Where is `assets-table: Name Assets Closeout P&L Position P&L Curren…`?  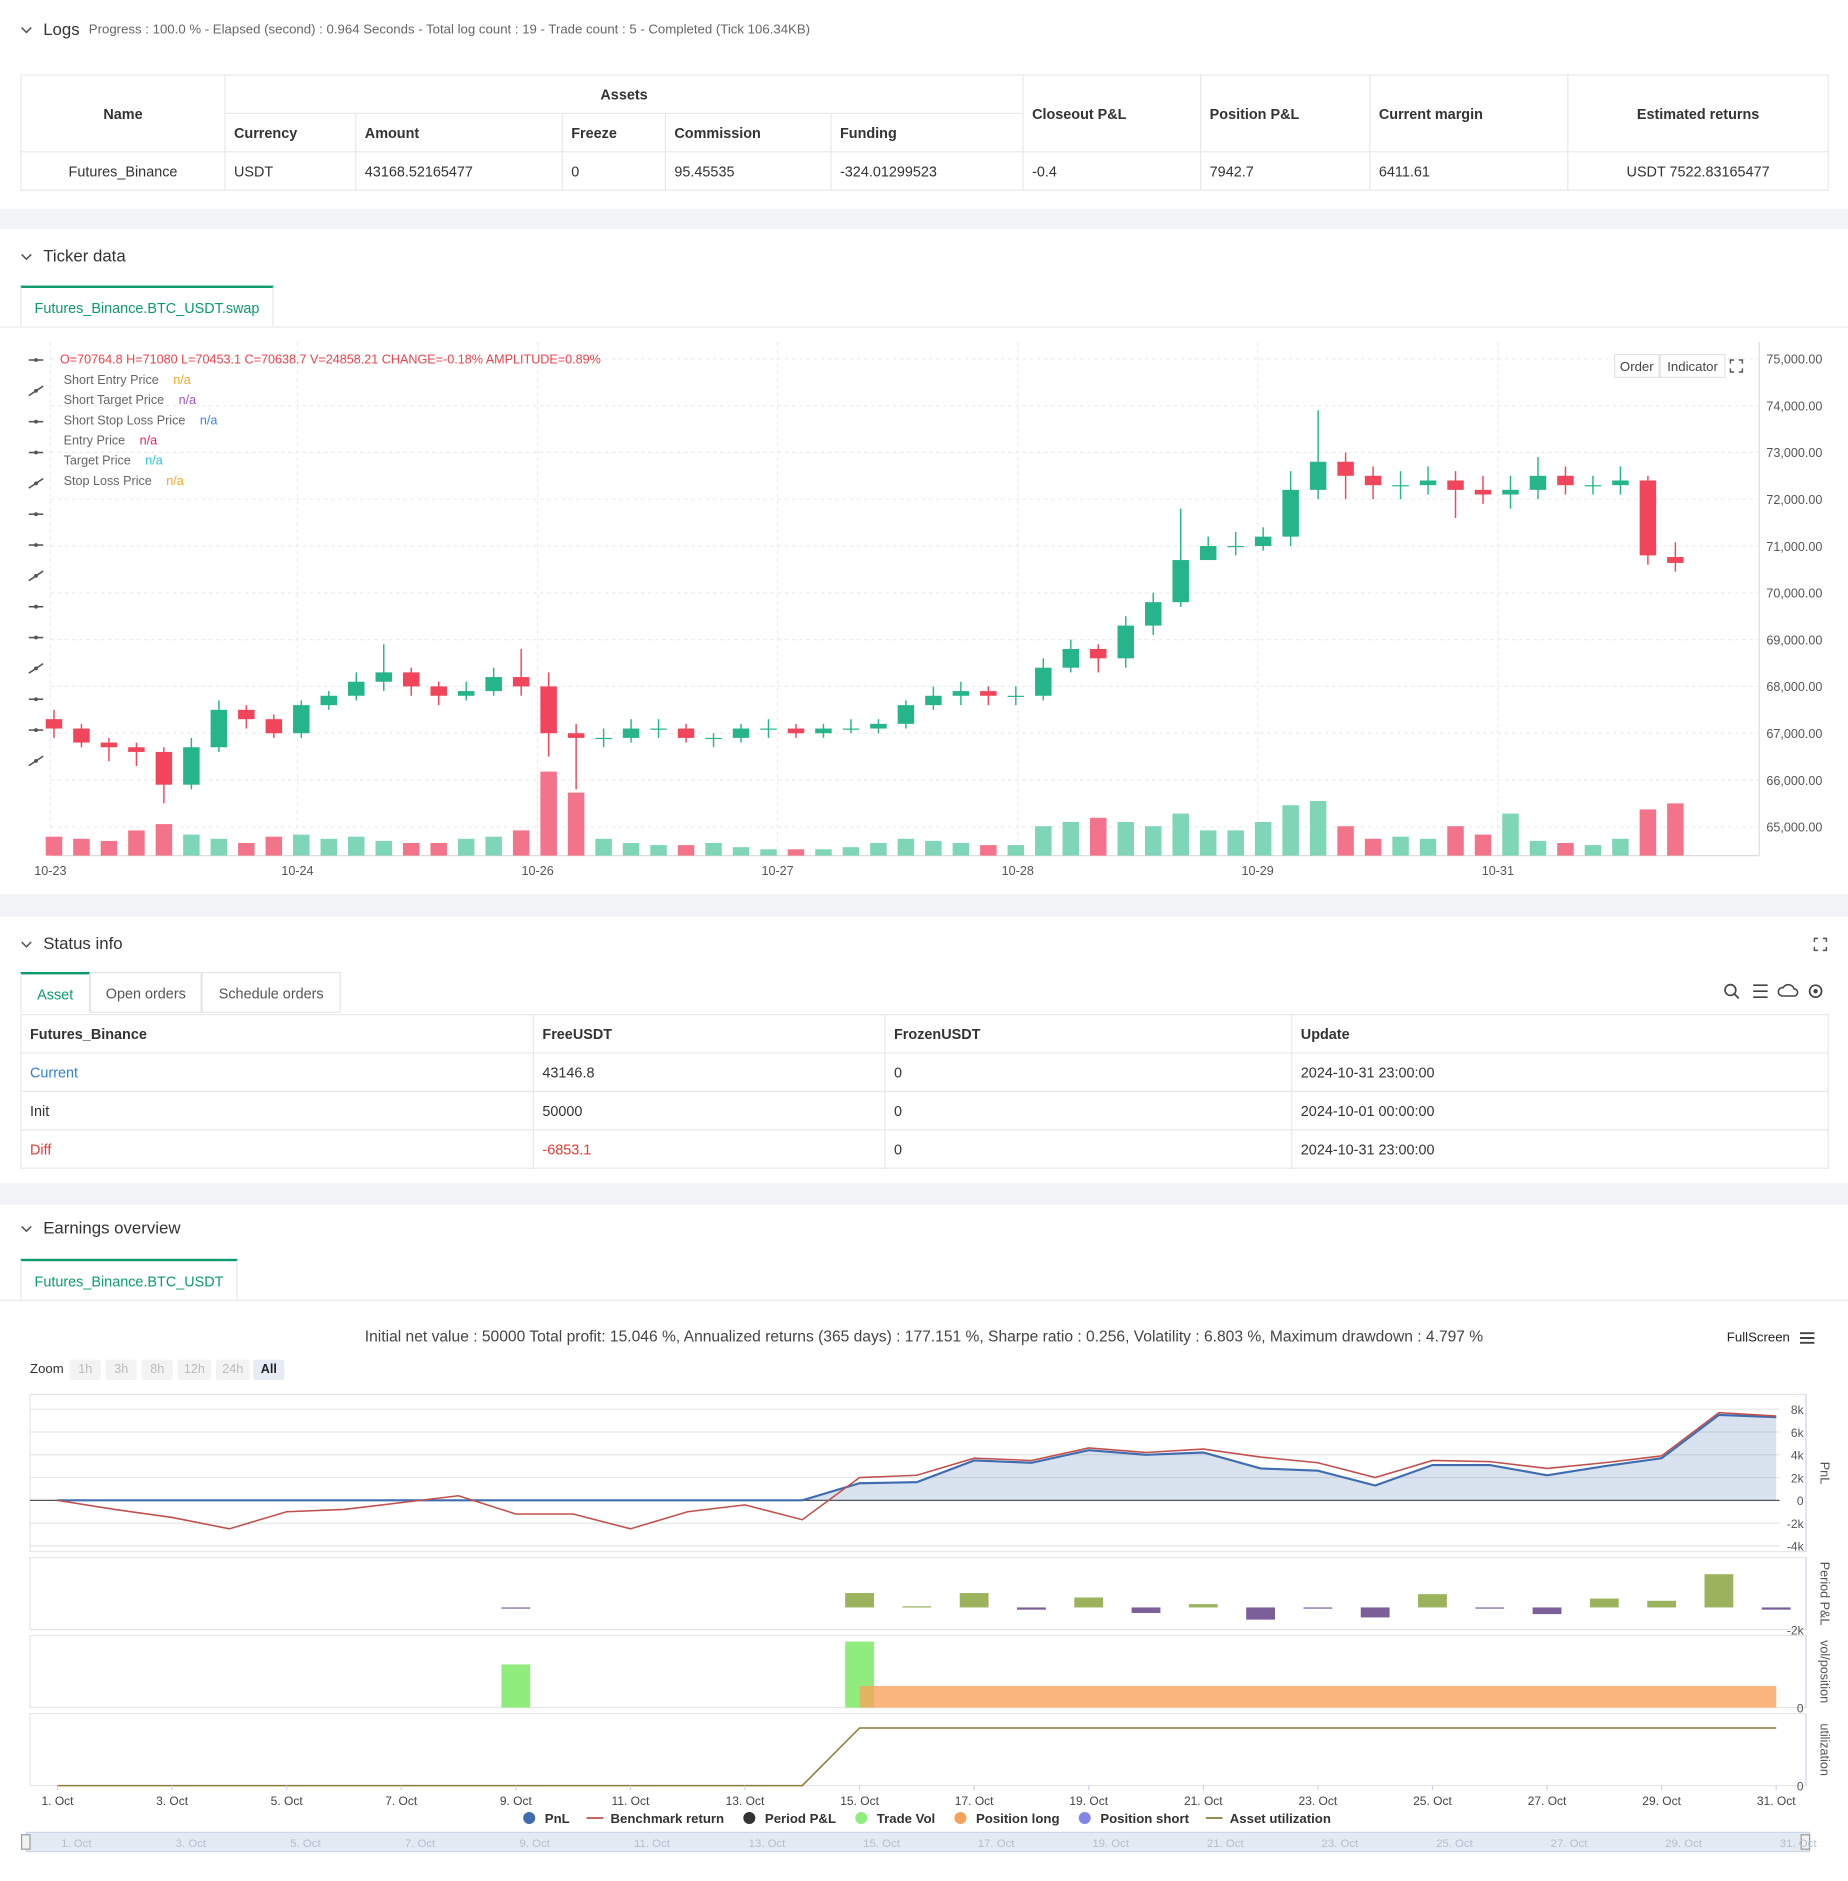 assets-table: Name Assets Closeout P&L Position P&L Curren… is located at coordinates (924, 132).